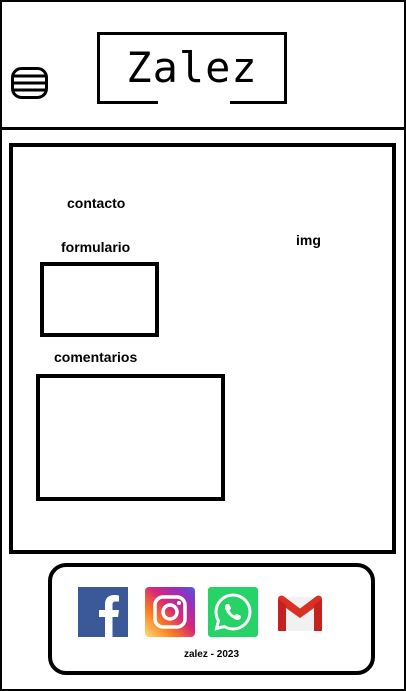 The height and width of the screenshot is (691, 406). I want to click on instagram-icon, so click(170, 612).